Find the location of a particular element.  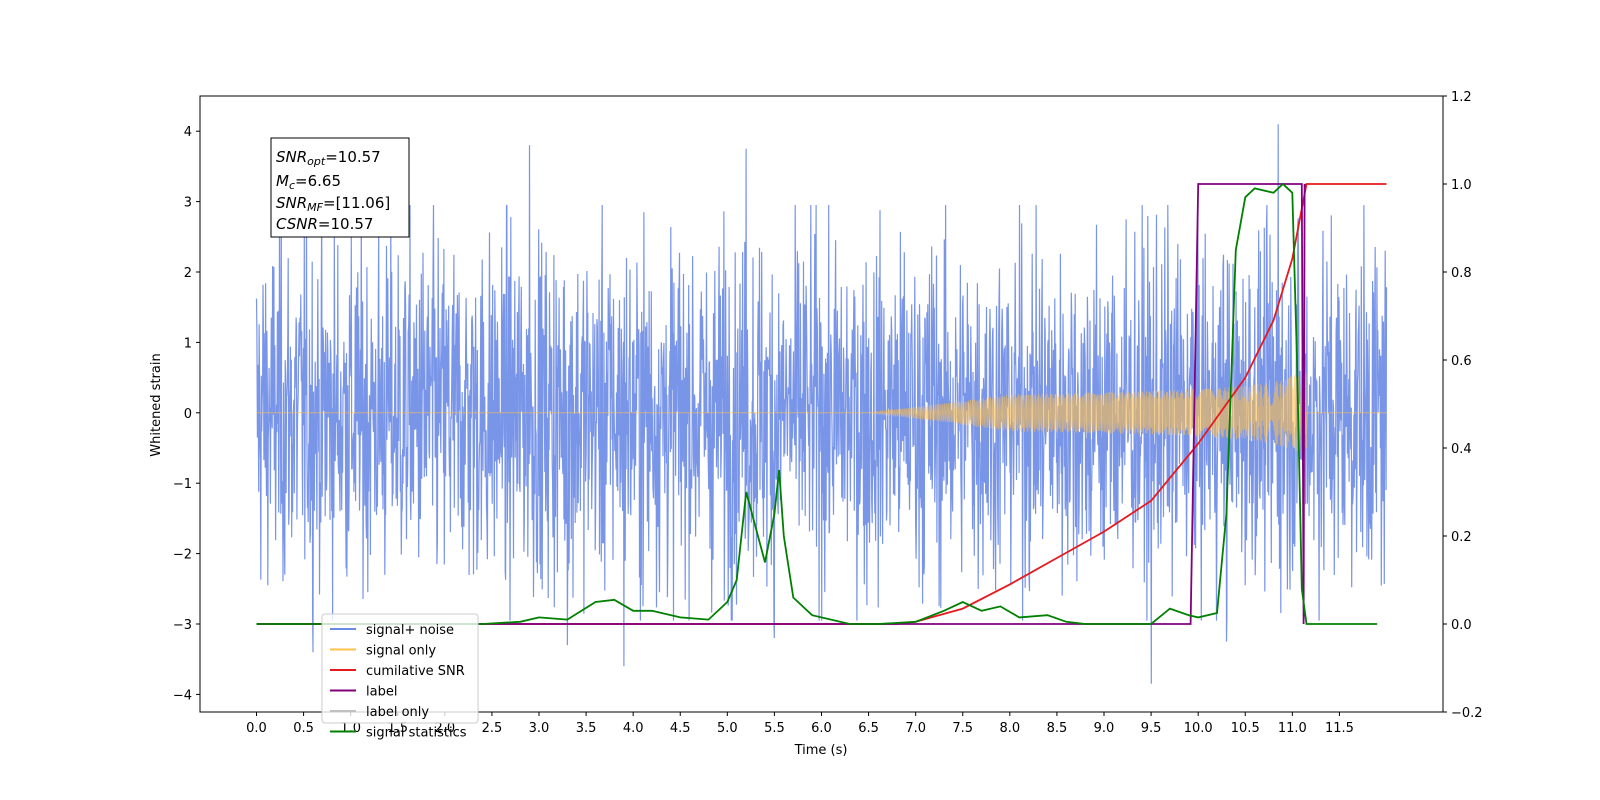

y-right-tick-label: 0.4 is located at coordinates (1461, 449).